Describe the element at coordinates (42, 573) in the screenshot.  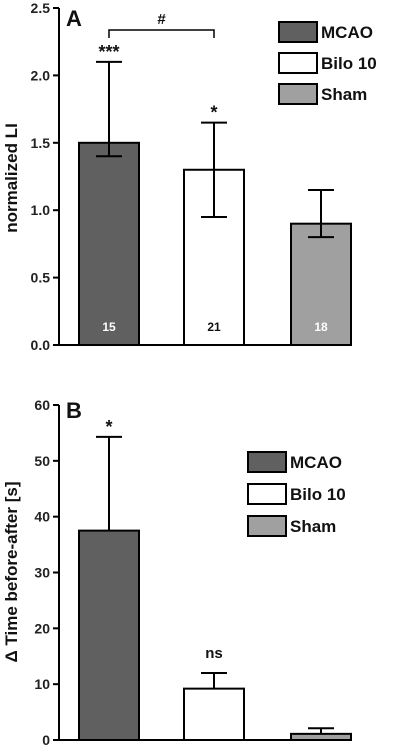
I see `panel-b-y-tick-label: 30` at that location.